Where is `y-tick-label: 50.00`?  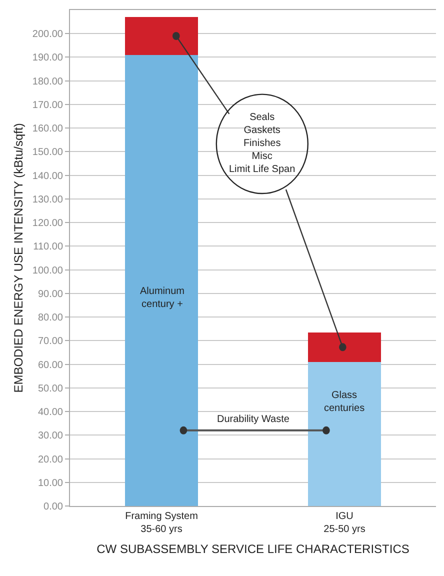 y-tick-label: 50.00 is located at coordinates (51, 388).